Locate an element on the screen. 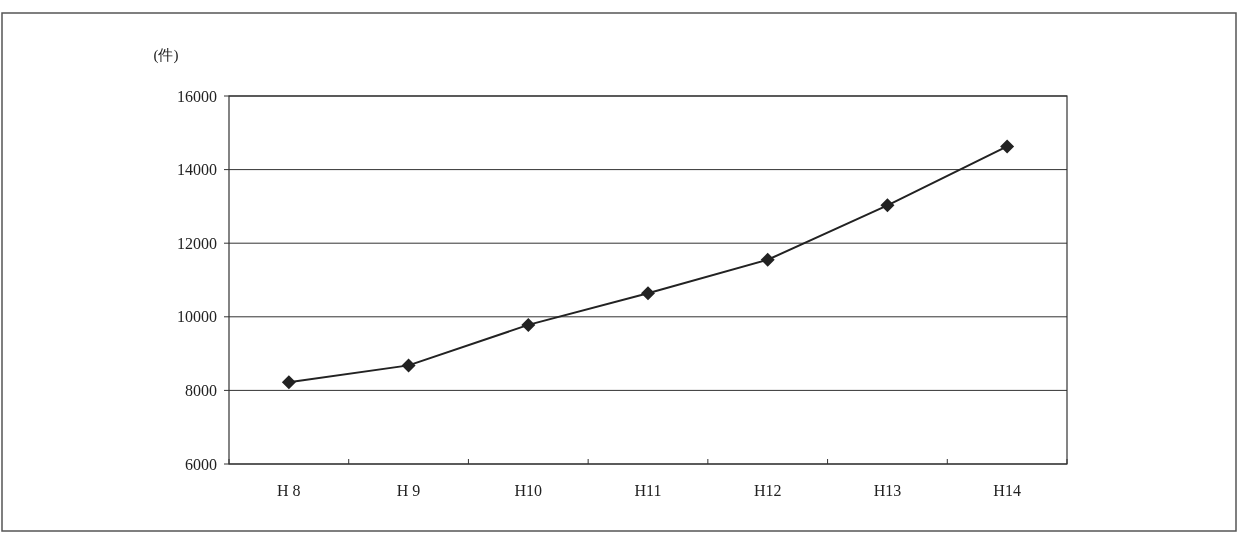 The height and width of the screenshot is (533, 1238). x-tick-label: H10 is located at coordinates (528, 490).